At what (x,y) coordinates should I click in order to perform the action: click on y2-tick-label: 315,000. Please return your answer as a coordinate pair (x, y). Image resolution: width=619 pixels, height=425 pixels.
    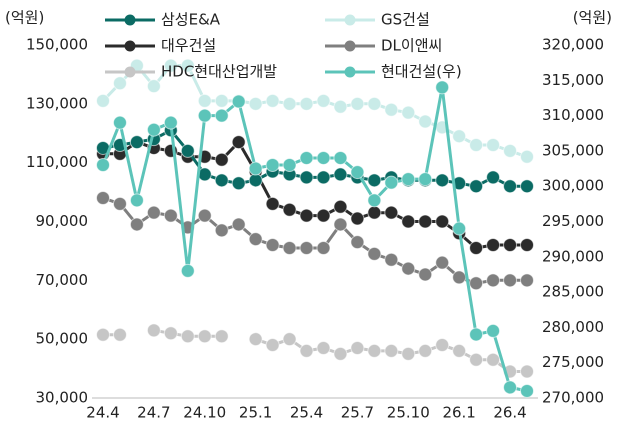
    Looking at the image, I should click on (573, 80).